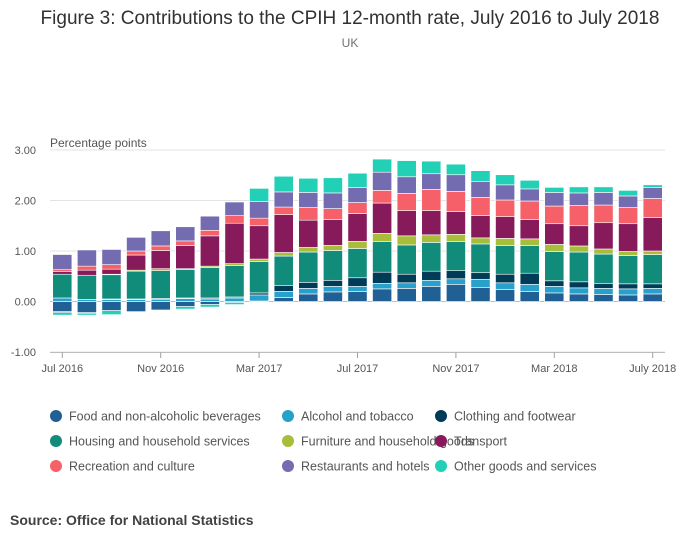  What do you see at coordinates (283, 210) in the screenshot?
I see `bar-segment: Recreation and culture, Apr 2017: 0.15` at bounding box center [283, 210].